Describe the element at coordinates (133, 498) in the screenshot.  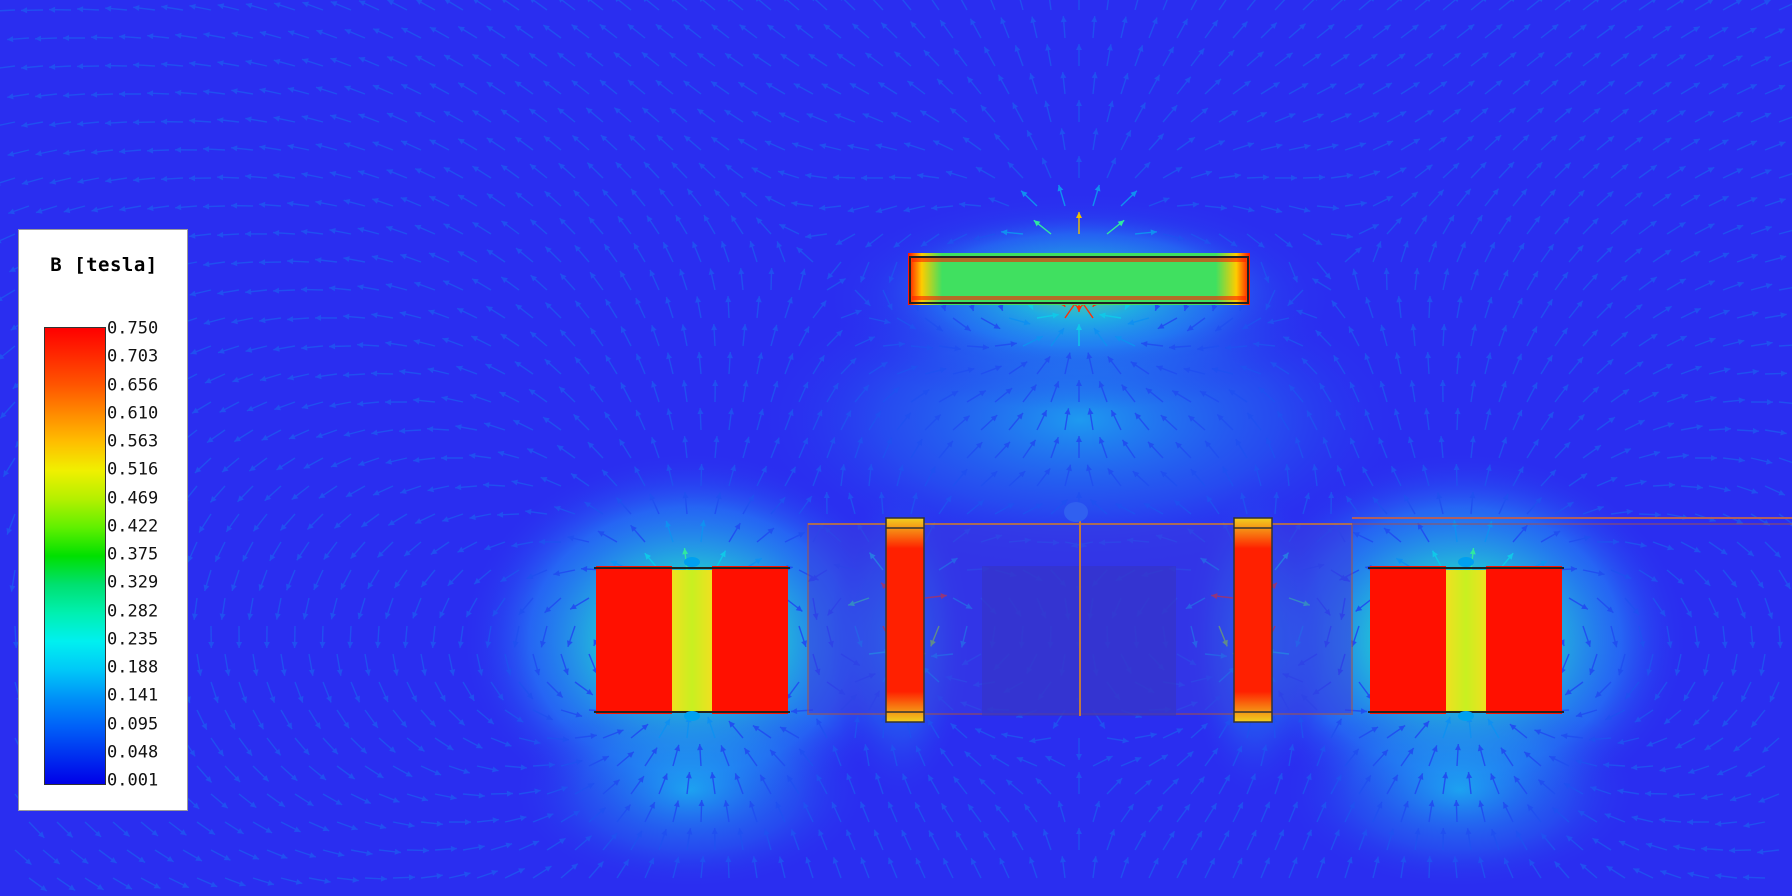
I see `legend-tick-label: 0.469` at that location.